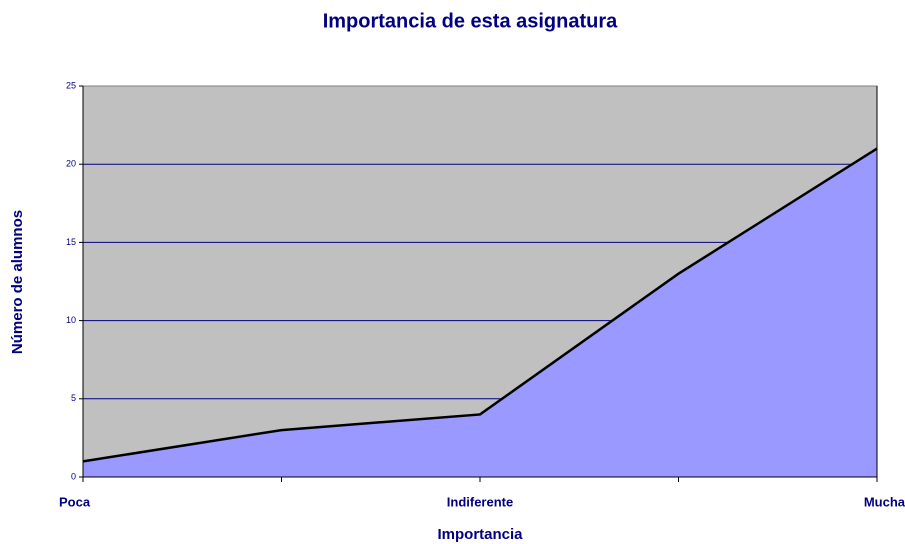 The height and width of the screenshot is (544, 905). What do you see at coordinates (75, 501) in the screenshot?
I see `x-tick-label: Poca` at bounding box center [75, 501].